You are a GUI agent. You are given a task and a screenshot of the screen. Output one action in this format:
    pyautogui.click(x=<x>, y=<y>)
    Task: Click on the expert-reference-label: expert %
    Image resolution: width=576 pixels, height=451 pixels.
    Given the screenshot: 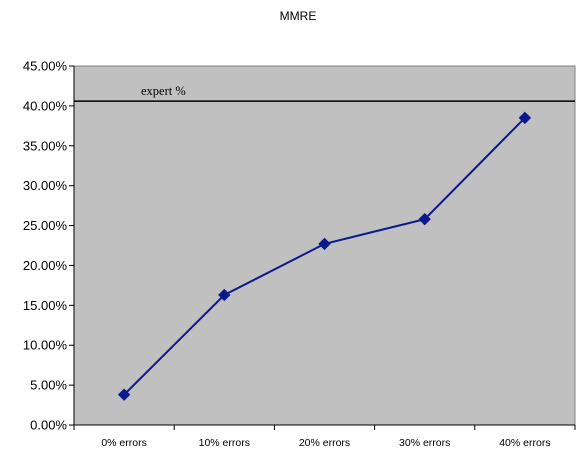 What is the action you would take?
    pyautogui.click(x=163, y=91)
    